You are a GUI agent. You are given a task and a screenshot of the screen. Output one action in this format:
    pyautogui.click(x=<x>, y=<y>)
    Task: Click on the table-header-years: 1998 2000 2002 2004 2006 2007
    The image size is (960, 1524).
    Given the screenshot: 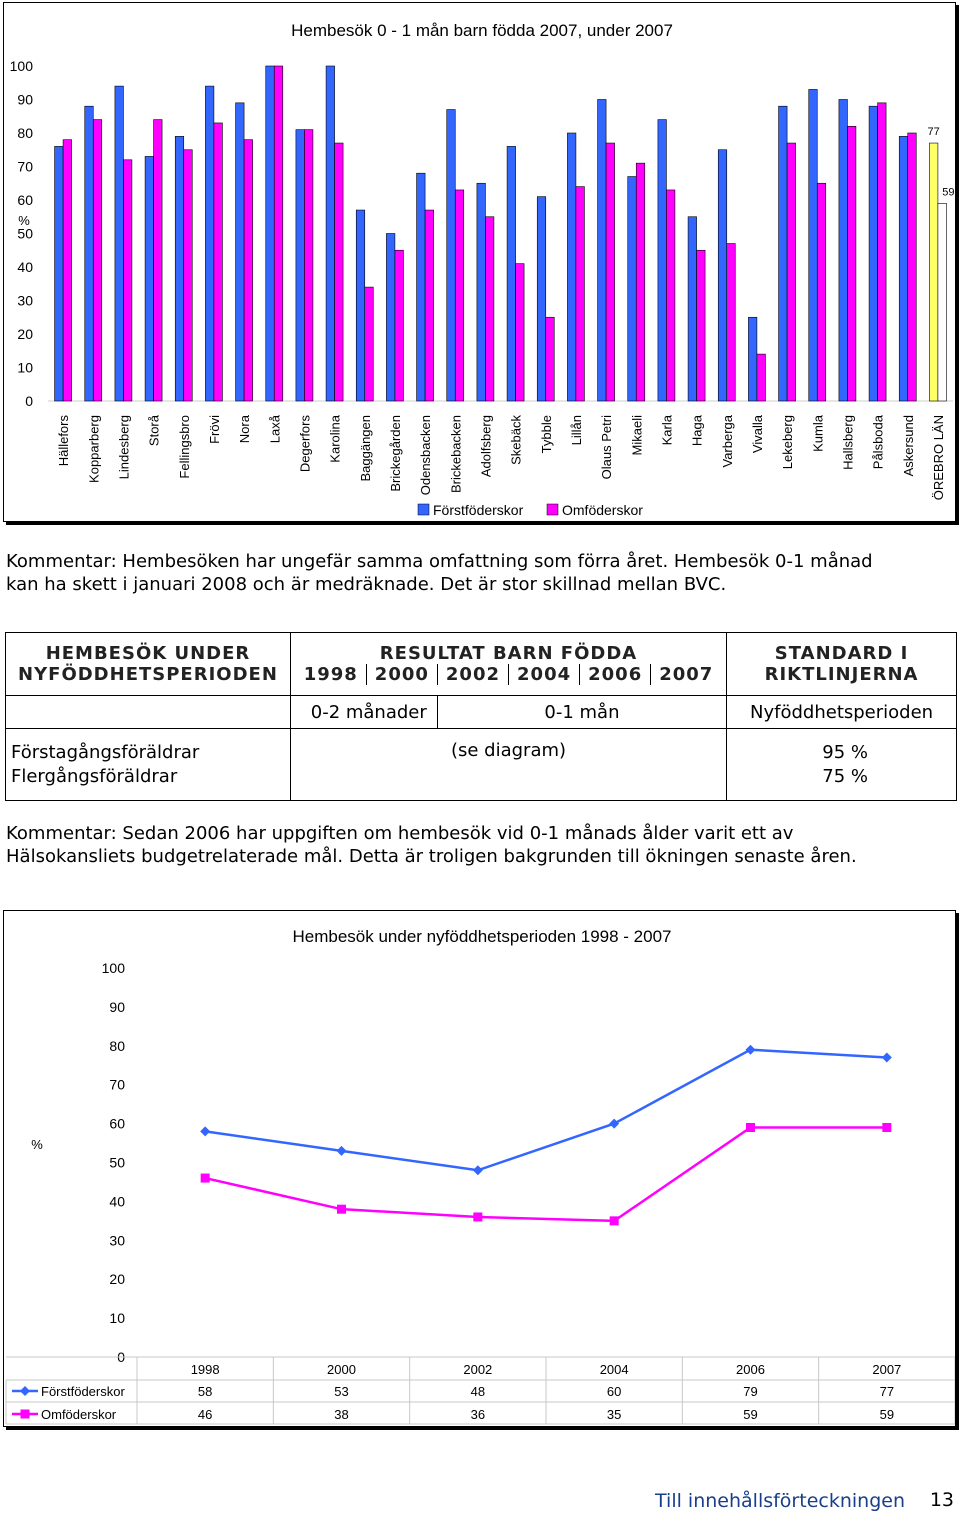 What is the action you would take?
    pyautogui.click(x=508, y=674)
    